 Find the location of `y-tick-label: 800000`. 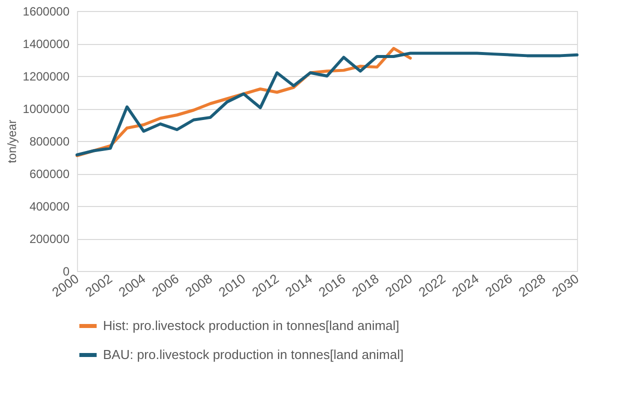

y-tick-label: 800000 is located at coordinates (49, 141).